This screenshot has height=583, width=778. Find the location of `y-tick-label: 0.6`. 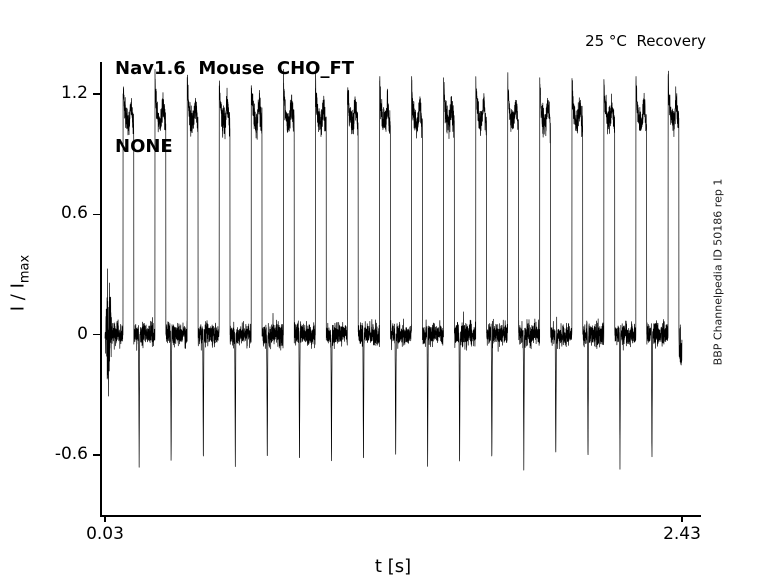

y-tick-label: 0.6 is located at coordinates (74, 213).